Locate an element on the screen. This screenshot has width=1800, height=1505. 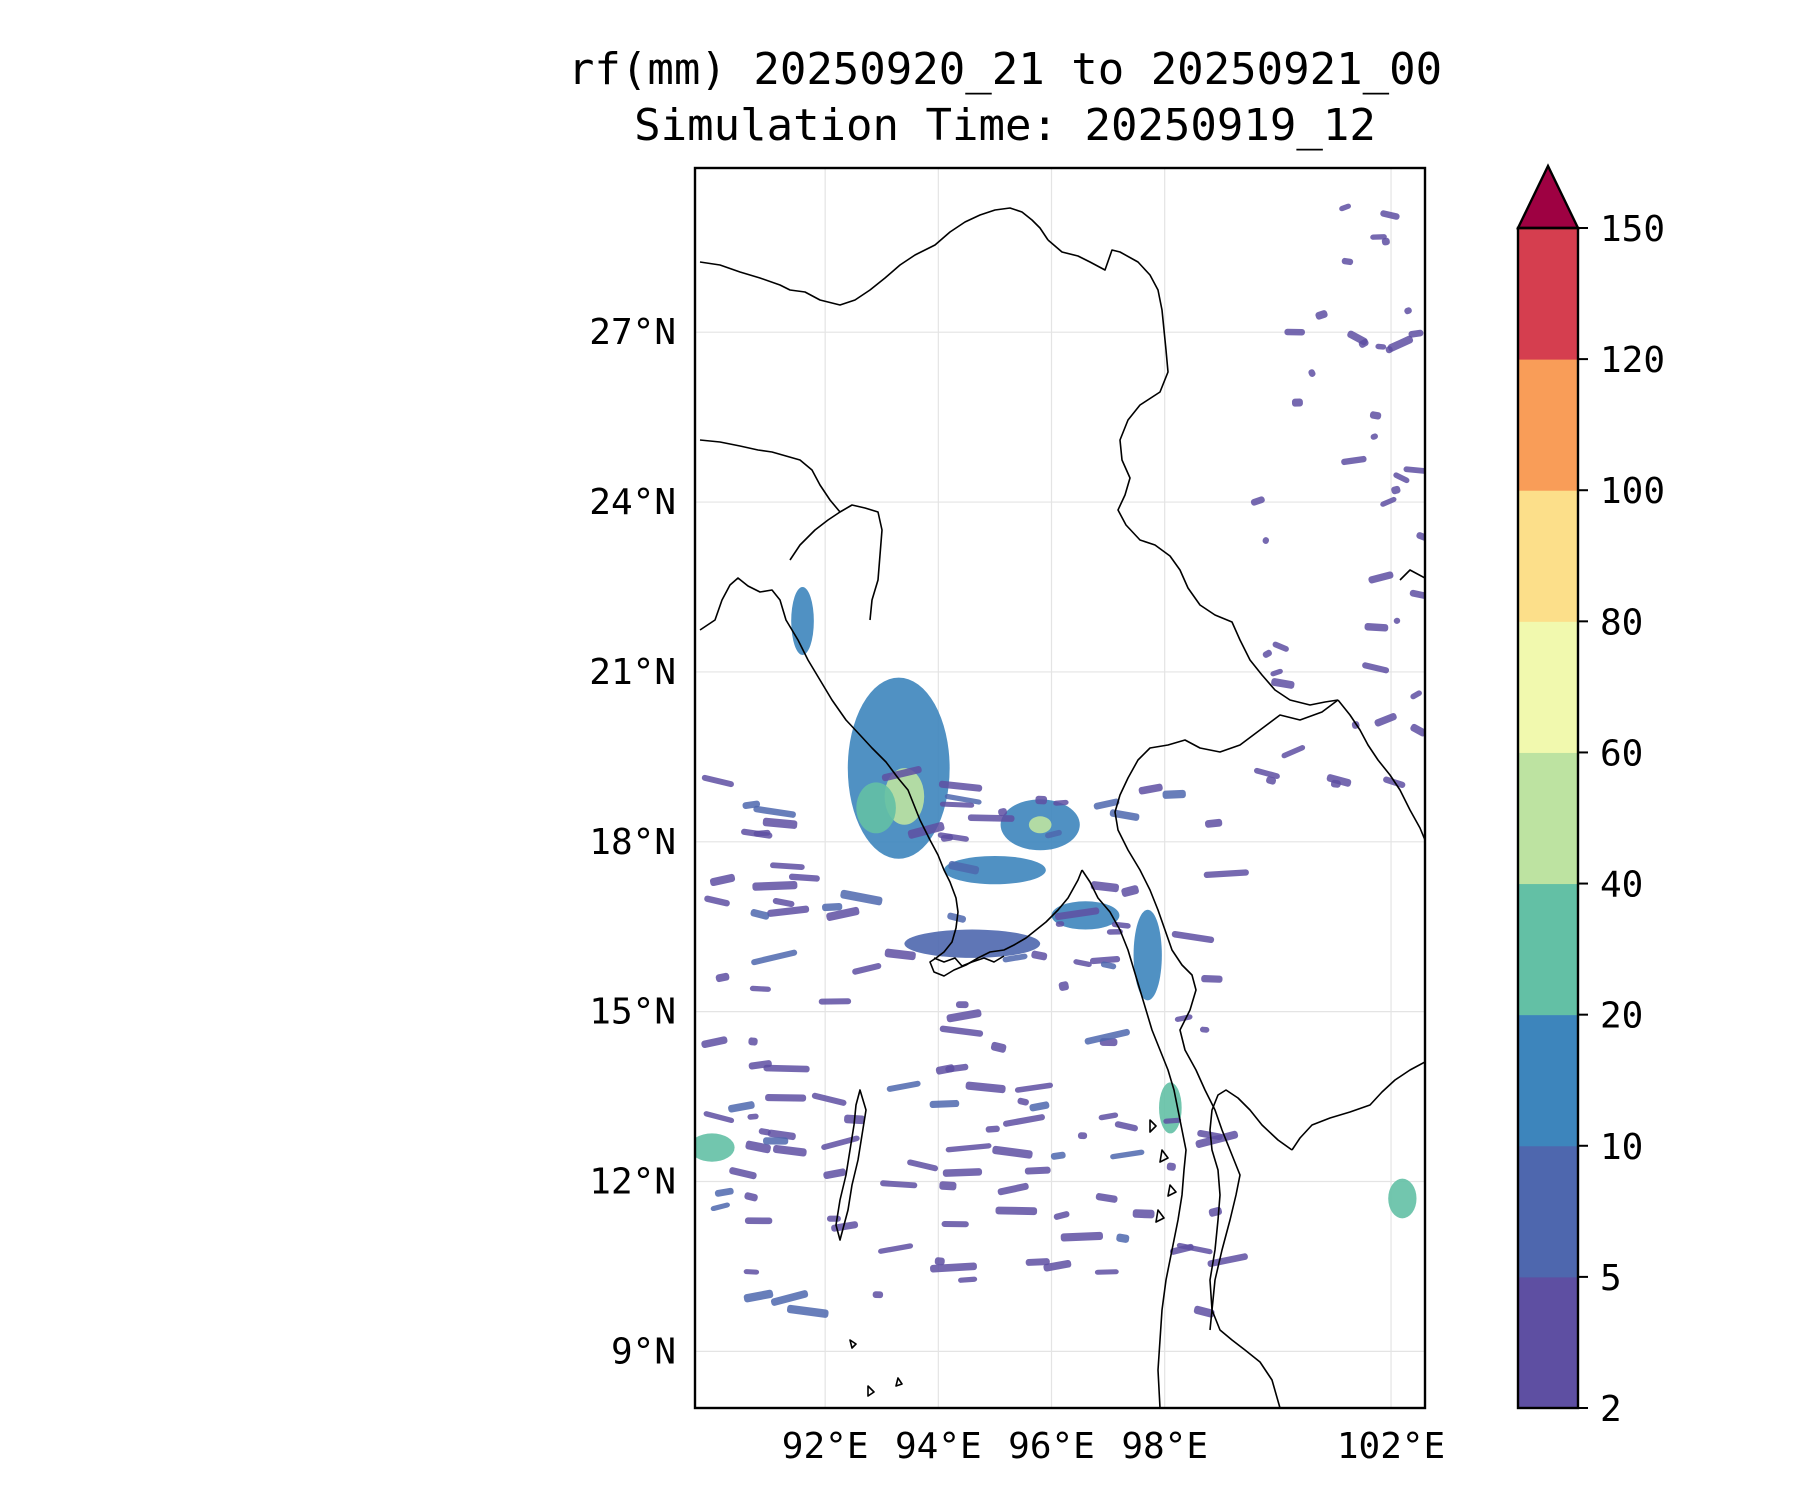
colorbar-label-5: 60 is located at coordinates (1621, 753).